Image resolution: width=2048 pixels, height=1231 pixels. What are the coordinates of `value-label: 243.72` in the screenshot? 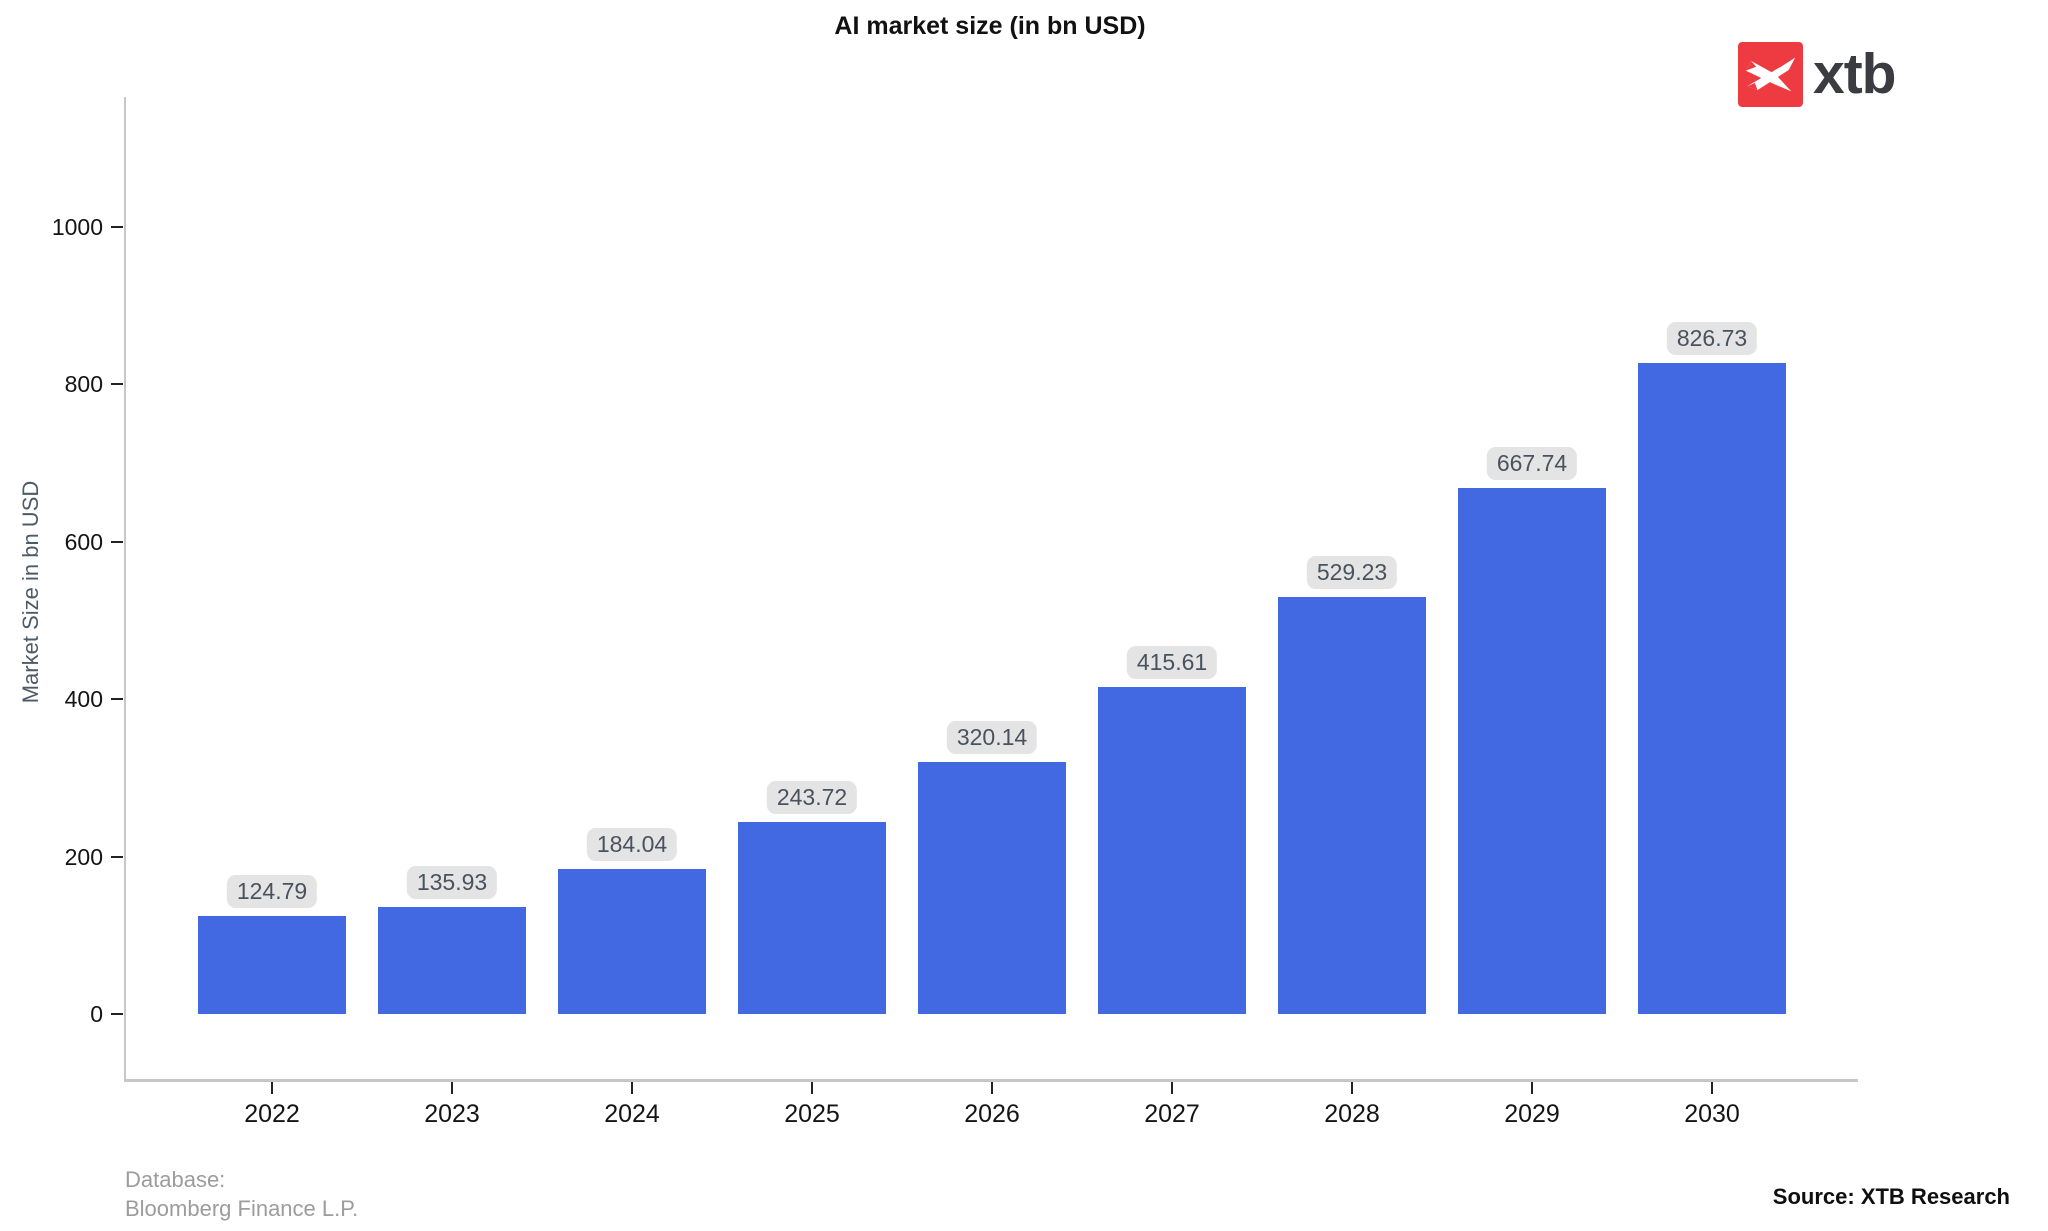 It's located at (812, 797).